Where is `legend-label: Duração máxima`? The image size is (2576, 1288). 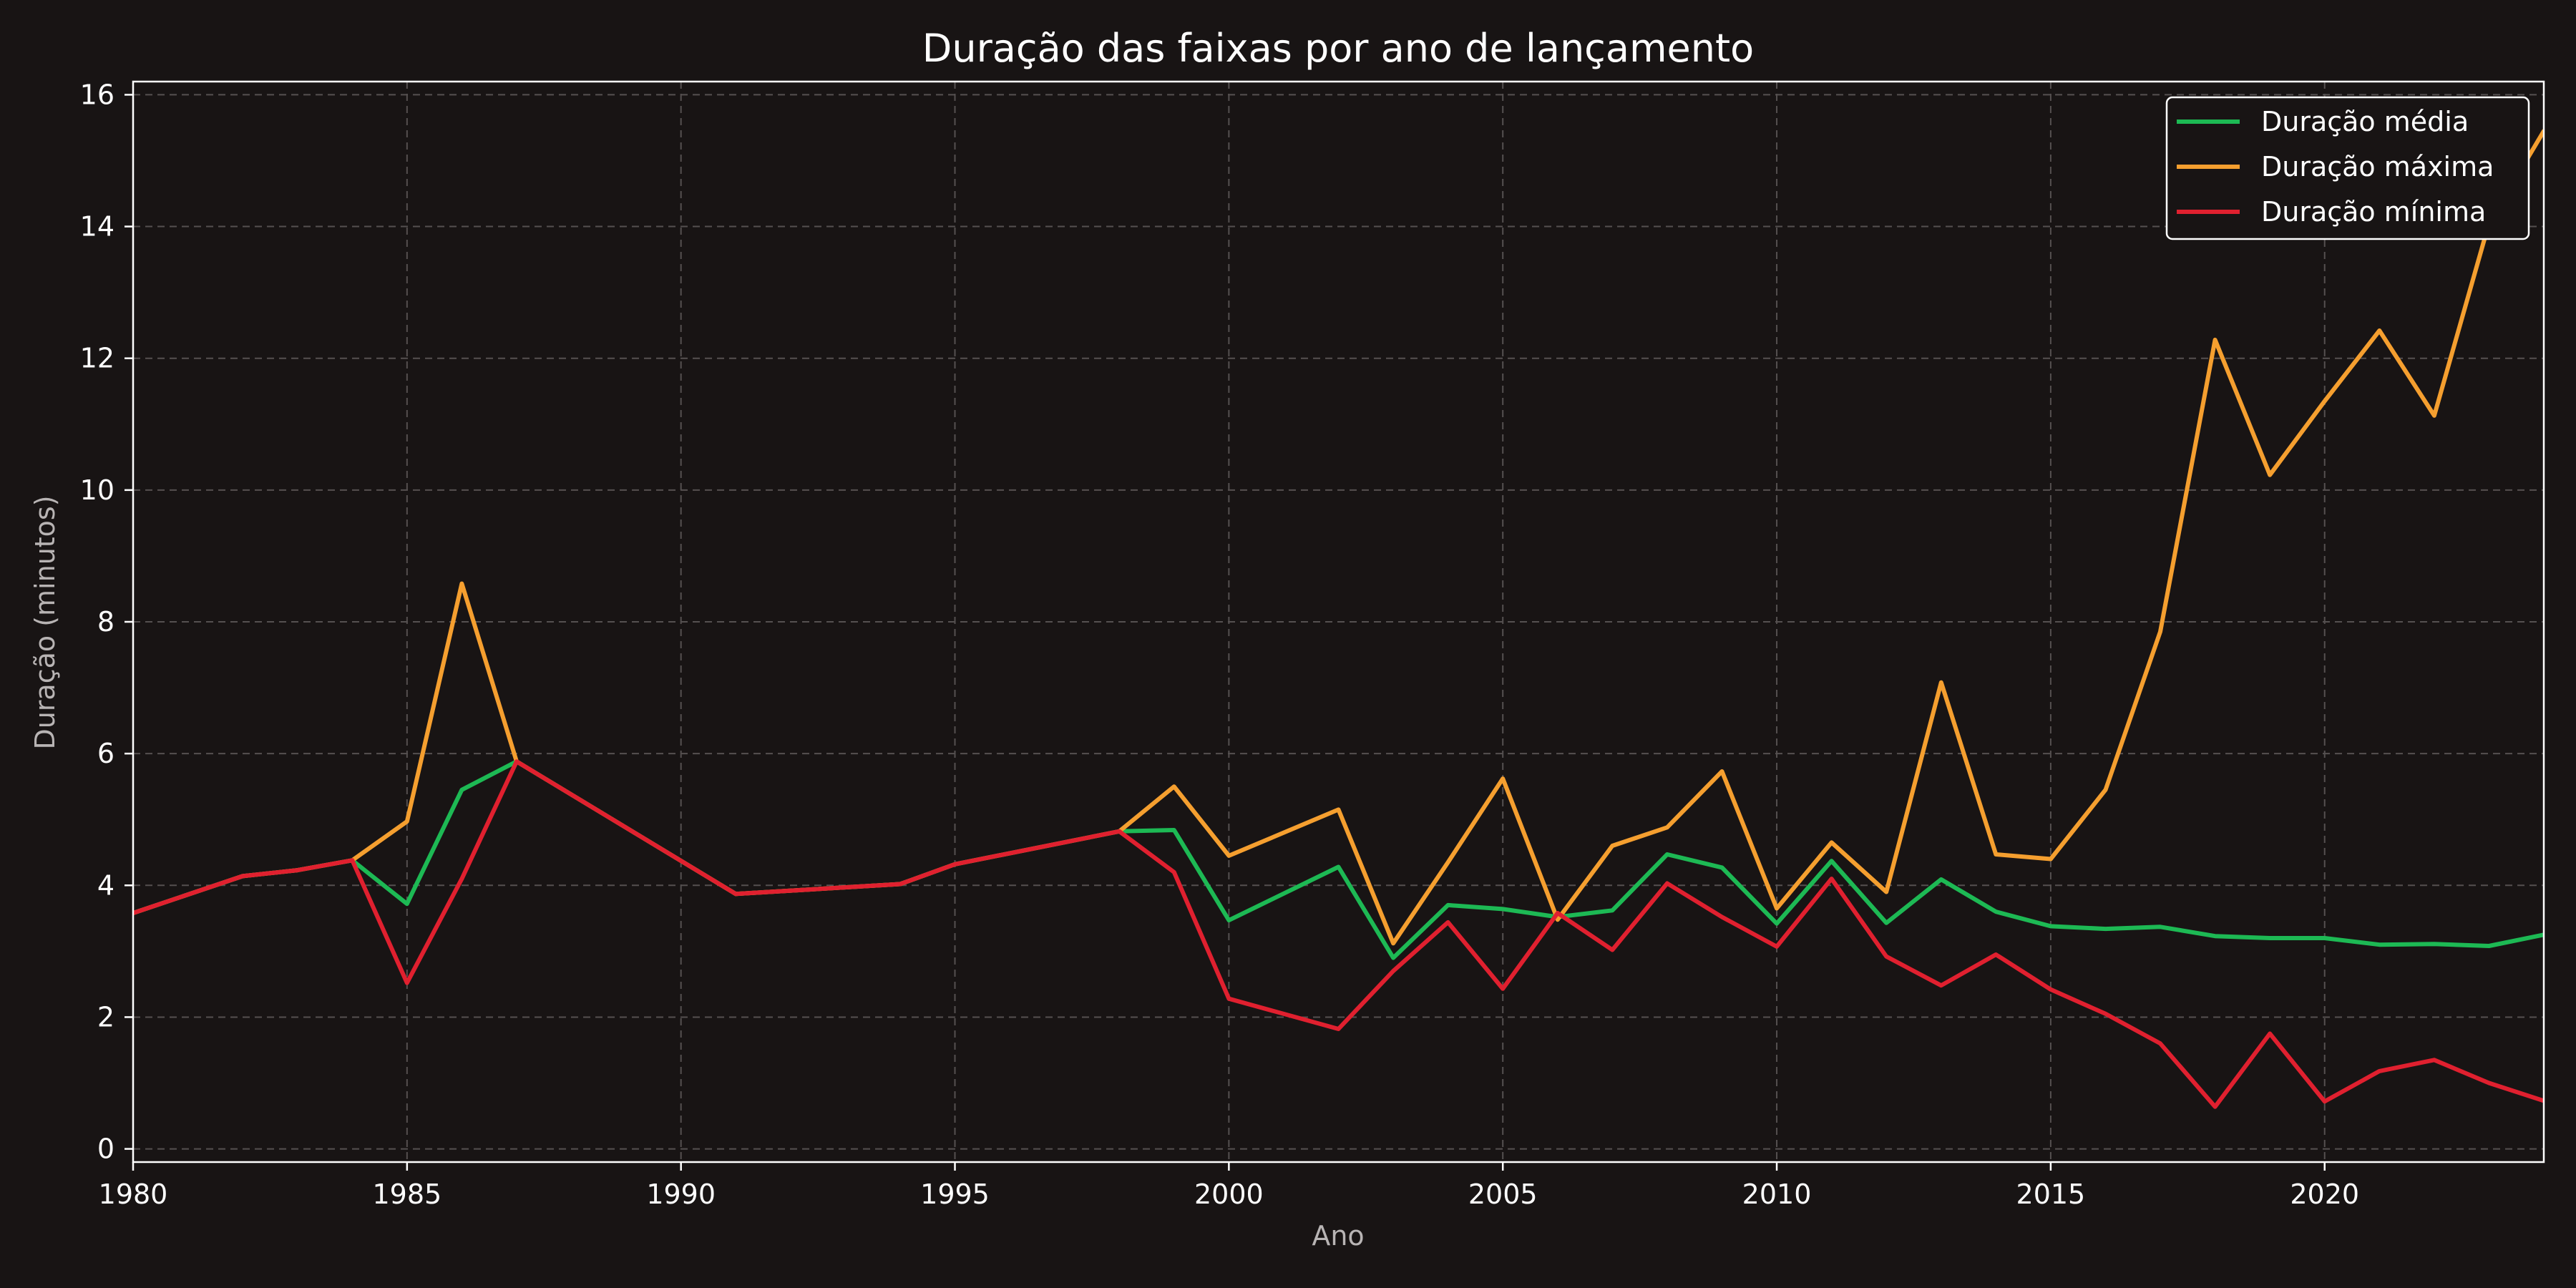 legend-label: Duração máxima is located at coordinates (2377, 166).